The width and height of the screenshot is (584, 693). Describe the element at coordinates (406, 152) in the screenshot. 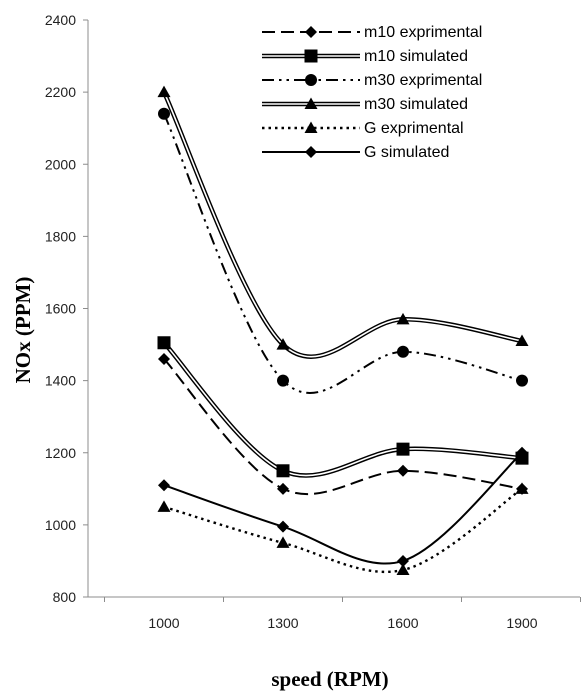

I see `legend-label: G simulated` at that location.